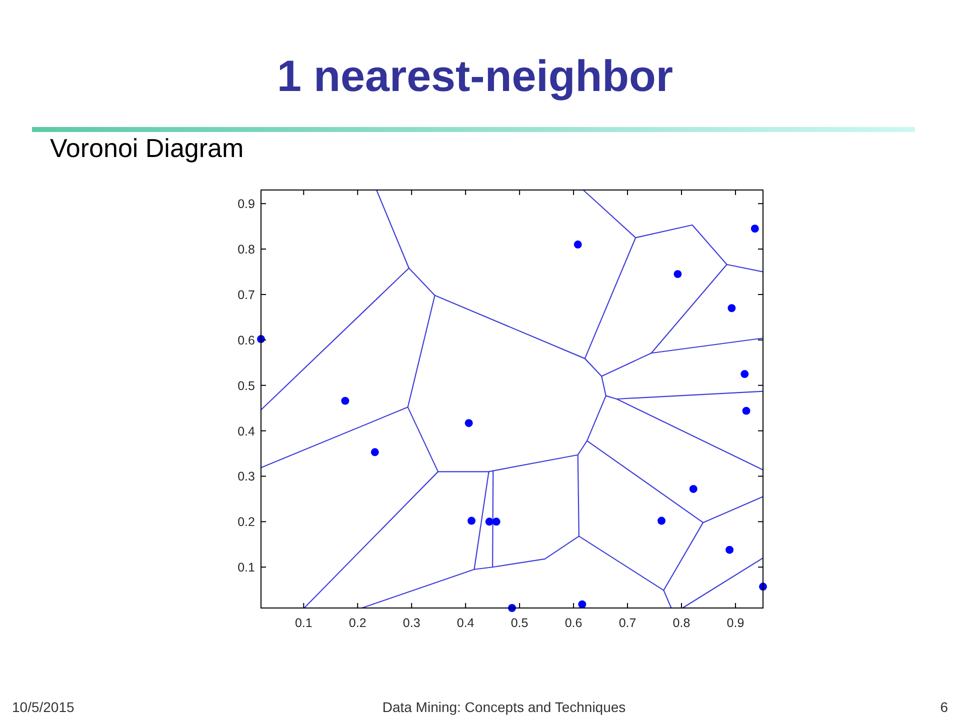 This screenshot has width=960, height=720. I want to click on y-tick-label: 0.8, so click(247, 249).